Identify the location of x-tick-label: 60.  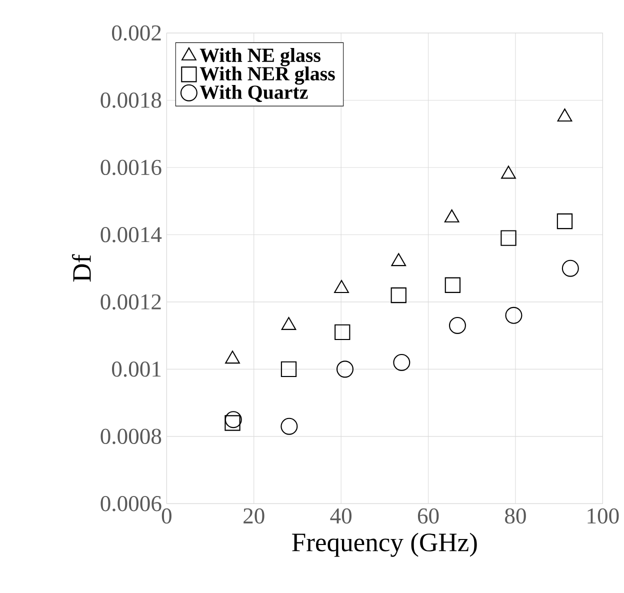
(428, 516).